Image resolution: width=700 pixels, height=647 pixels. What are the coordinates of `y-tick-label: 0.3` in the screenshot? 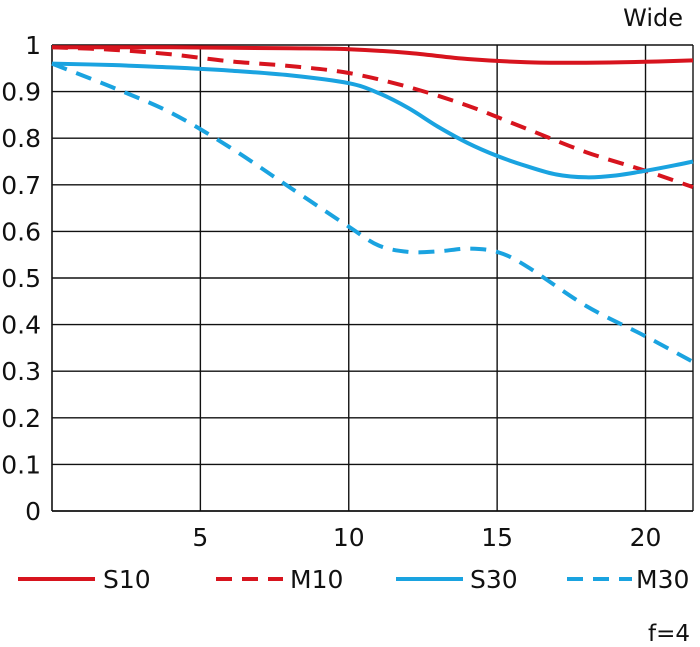 It's located at (21, 371).